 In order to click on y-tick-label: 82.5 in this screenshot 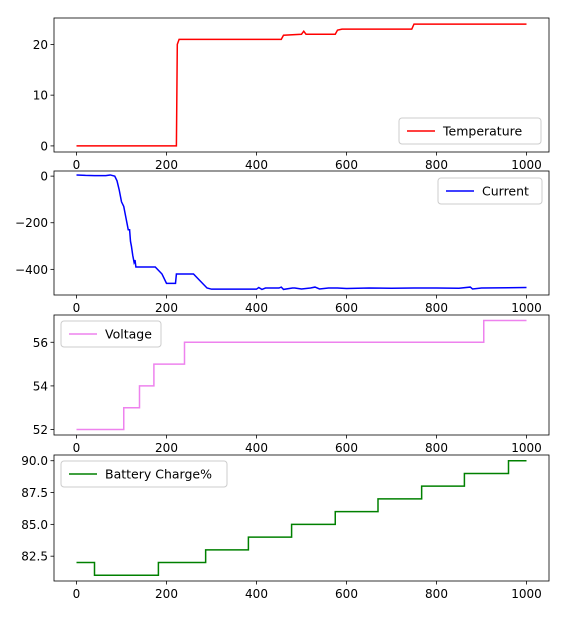, I will do `click(34, 557)`.